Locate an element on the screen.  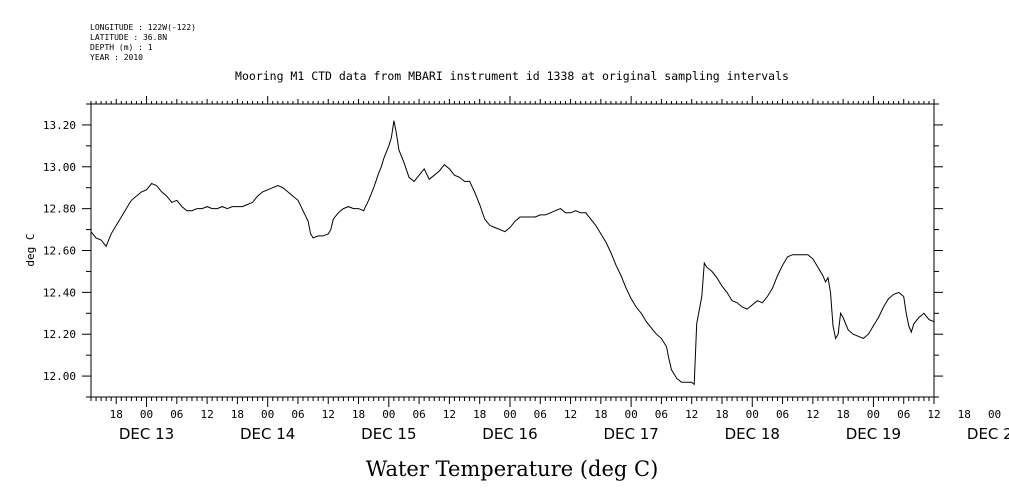
y-tick-label: 13.20 is located at coordinates (59, 125).